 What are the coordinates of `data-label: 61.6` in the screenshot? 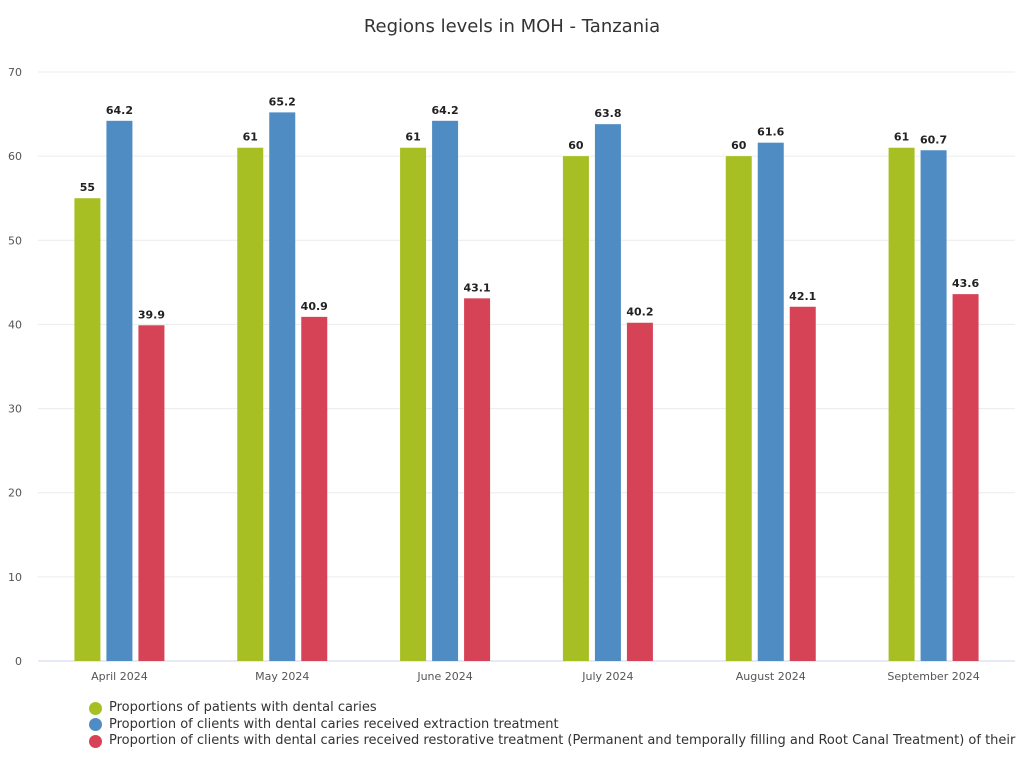 It's located at (770, 132).